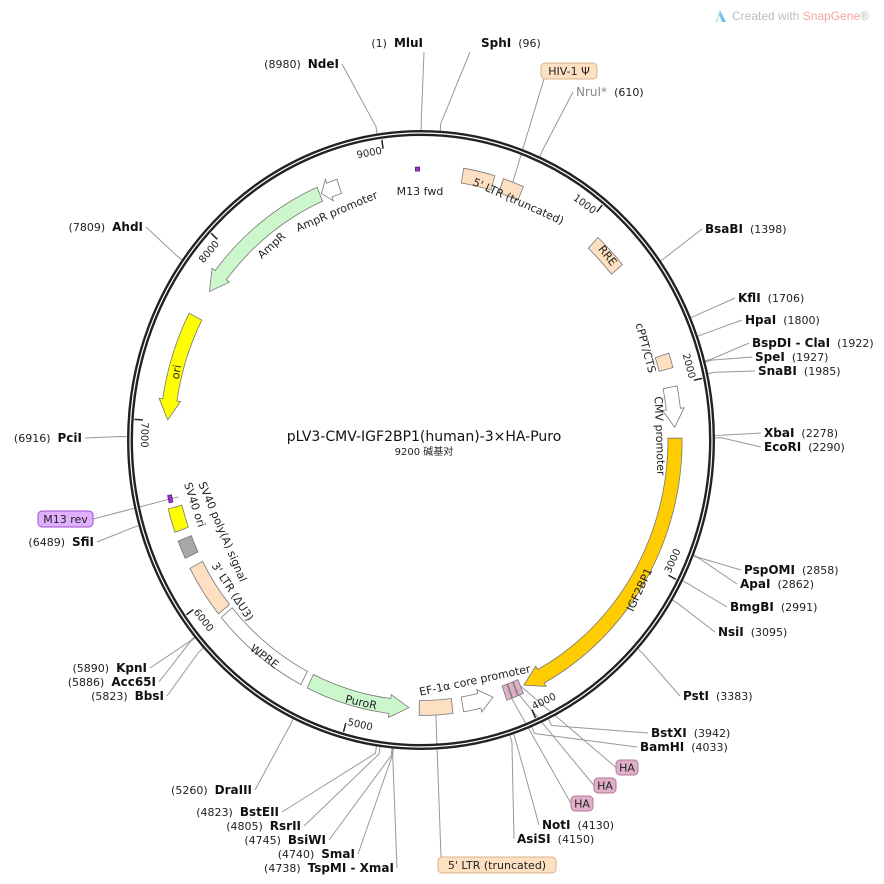  What do you see at coordinates (210, 587) in the screenshot?
I see `feature-3-ltr-u3` at bounding box center [210, 587].